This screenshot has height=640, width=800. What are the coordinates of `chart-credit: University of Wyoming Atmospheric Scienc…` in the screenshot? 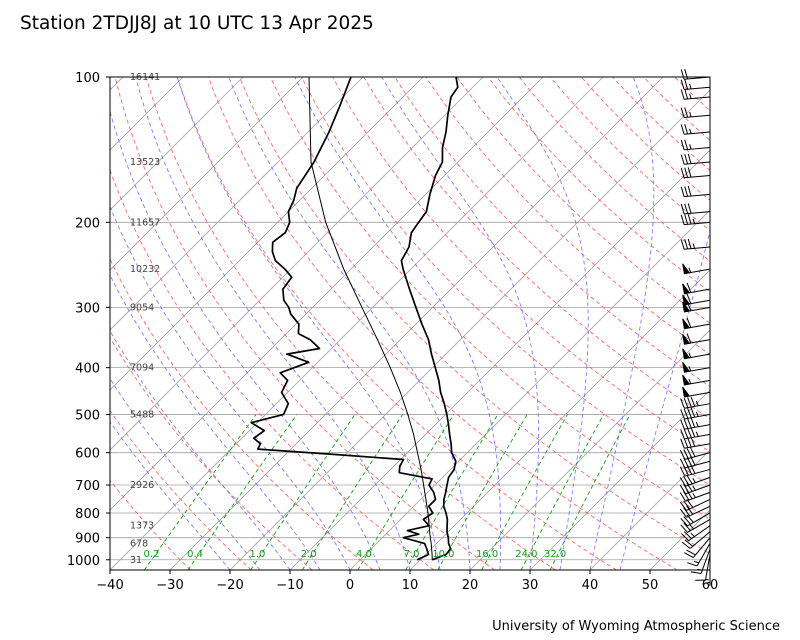 It's located at (636, 626).